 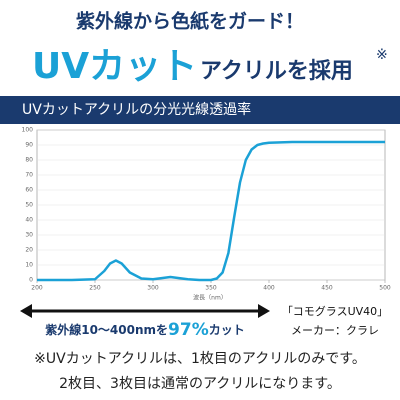 I want to click on caption-after: カット, so click(x=227, y=330).